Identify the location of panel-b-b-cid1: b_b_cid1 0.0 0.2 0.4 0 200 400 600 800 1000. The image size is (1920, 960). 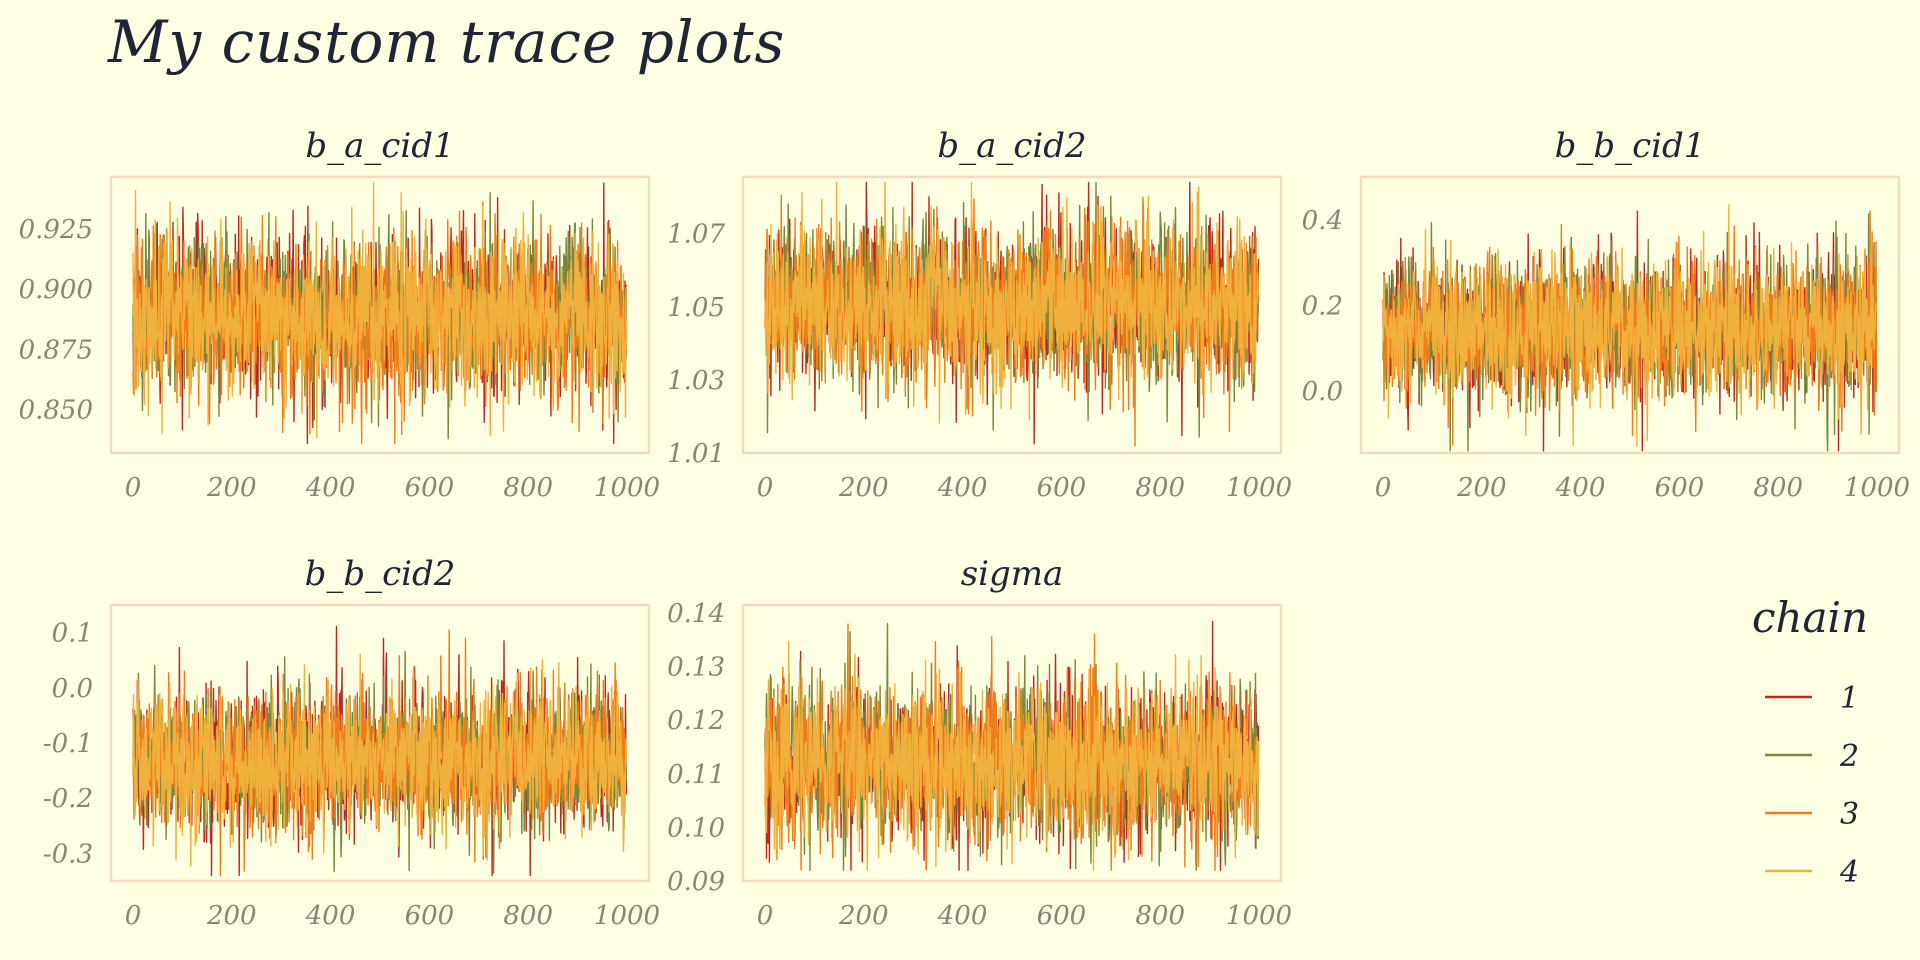
(1606, 314).